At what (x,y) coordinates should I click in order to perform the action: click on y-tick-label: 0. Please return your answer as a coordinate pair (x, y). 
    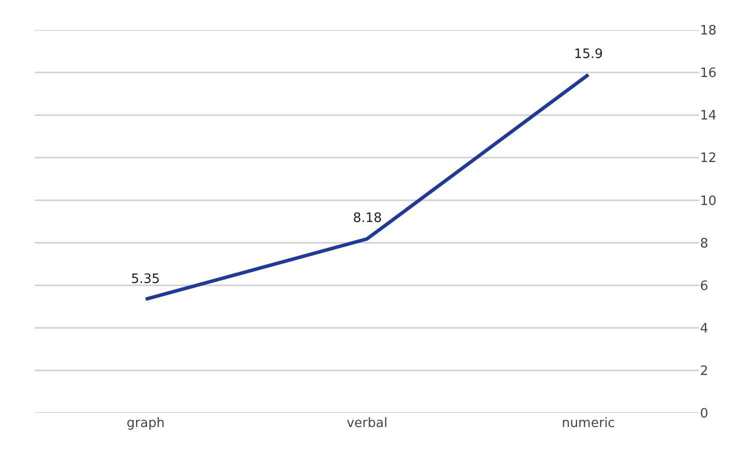
    Looking at the image, I should click on (704, 414).